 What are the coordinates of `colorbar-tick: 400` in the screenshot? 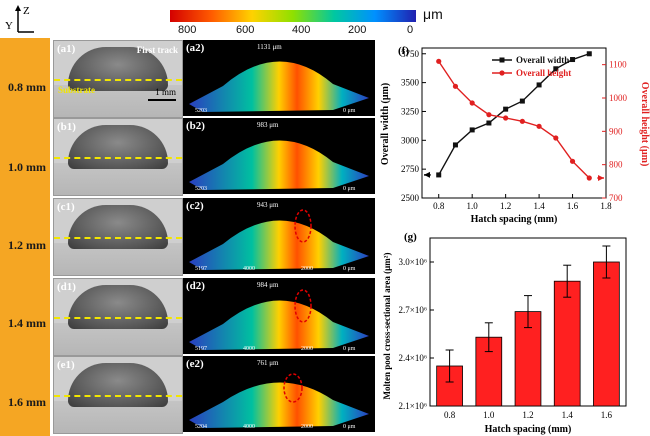 It's located at (301, 30).